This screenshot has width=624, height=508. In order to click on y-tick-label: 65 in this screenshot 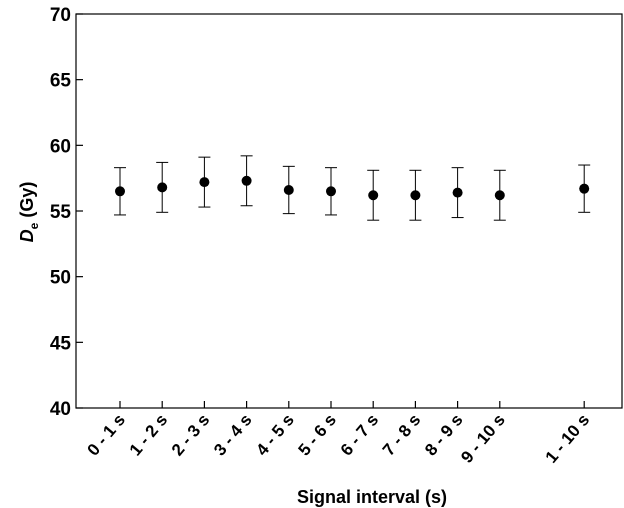, I will do `click(61, 81)`.